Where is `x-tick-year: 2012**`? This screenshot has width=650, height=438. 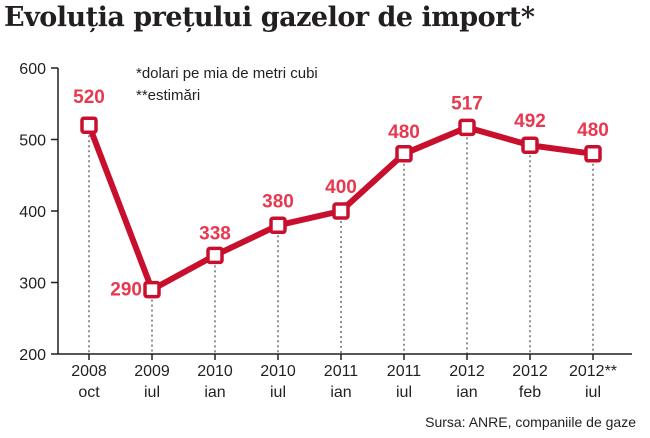 x-tick-year: 2012** is located at coordinates (593, 371).